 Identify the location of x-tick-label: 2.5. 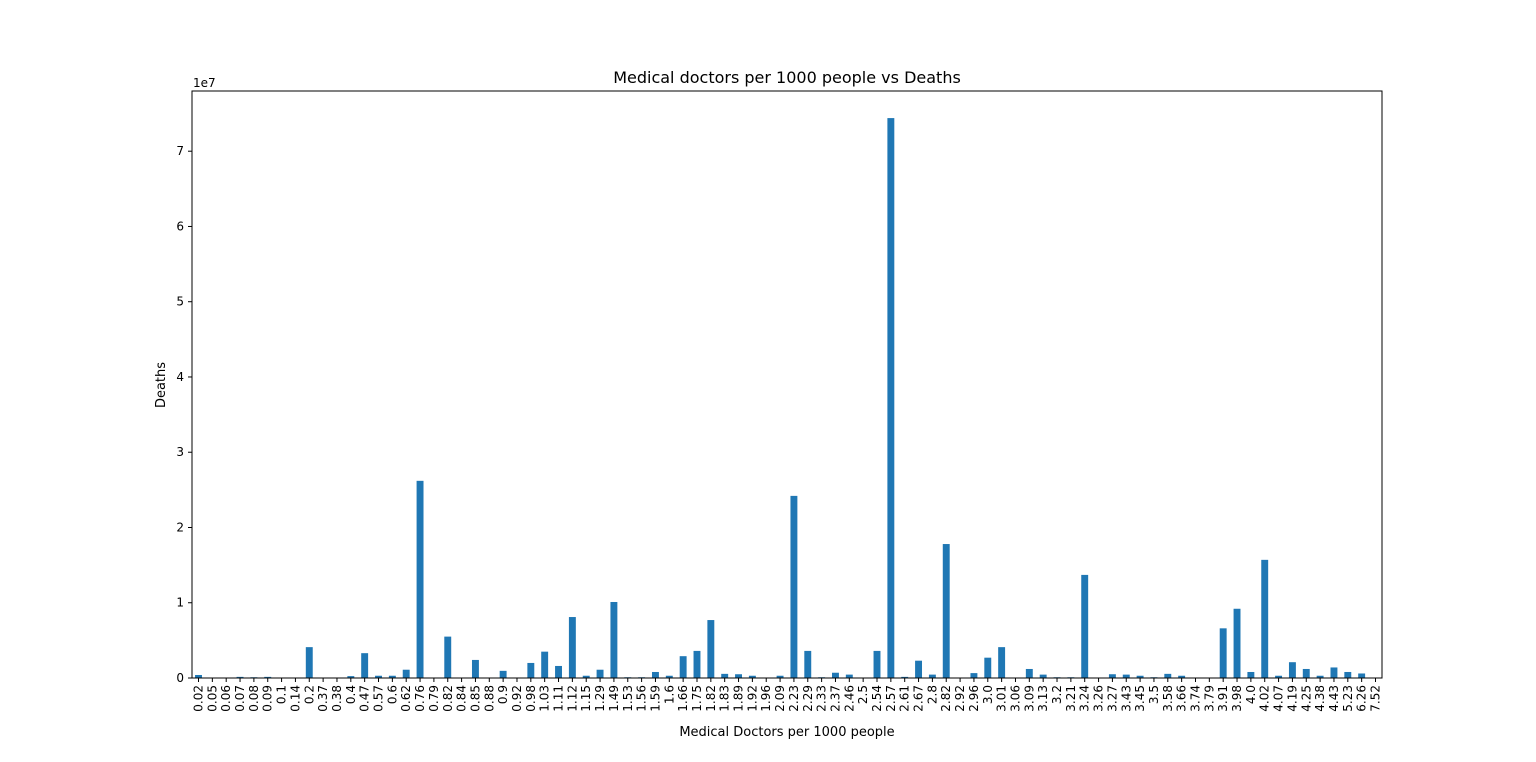
(863, 694).